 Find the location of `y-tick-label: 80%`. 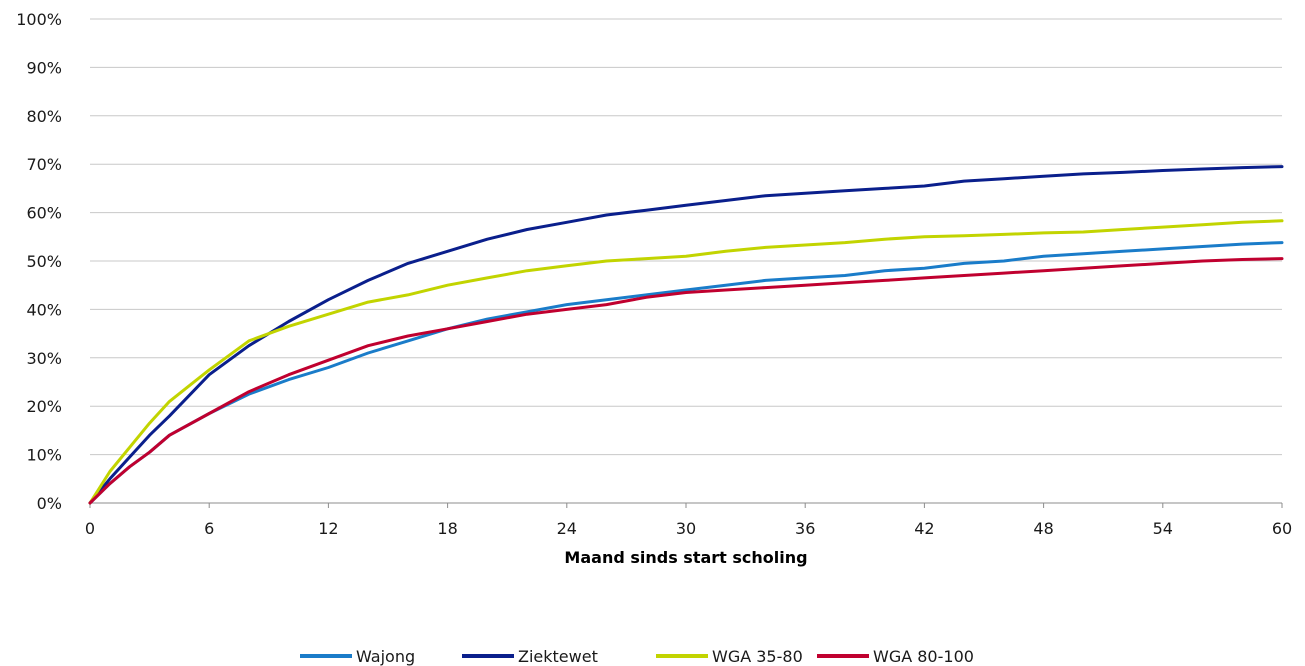

y-tick-label: 80% is located at coordinates (44, 116).